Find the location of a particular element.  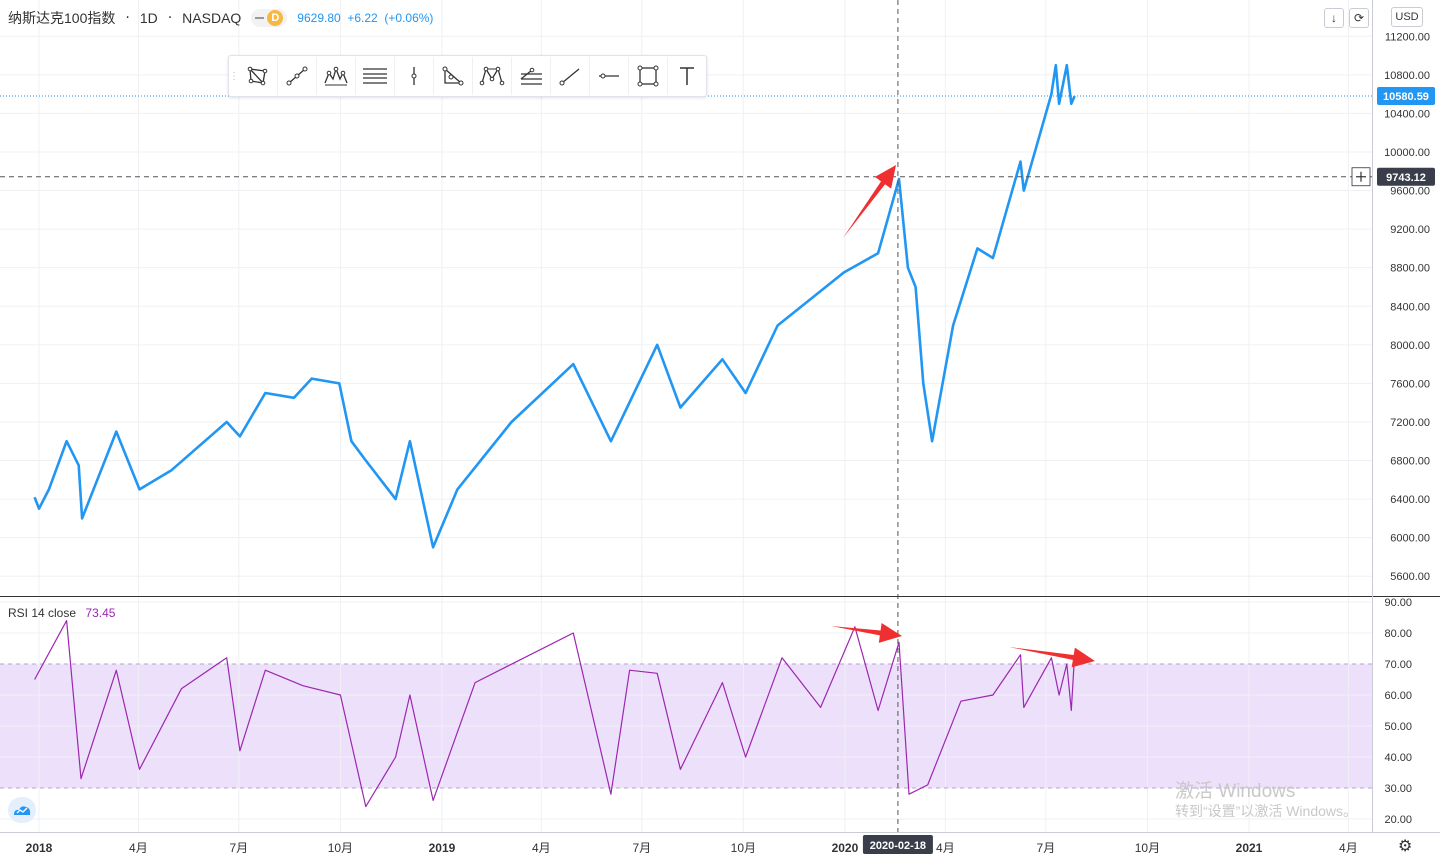

market-status-badge: D is located at coordinates (269, 18).